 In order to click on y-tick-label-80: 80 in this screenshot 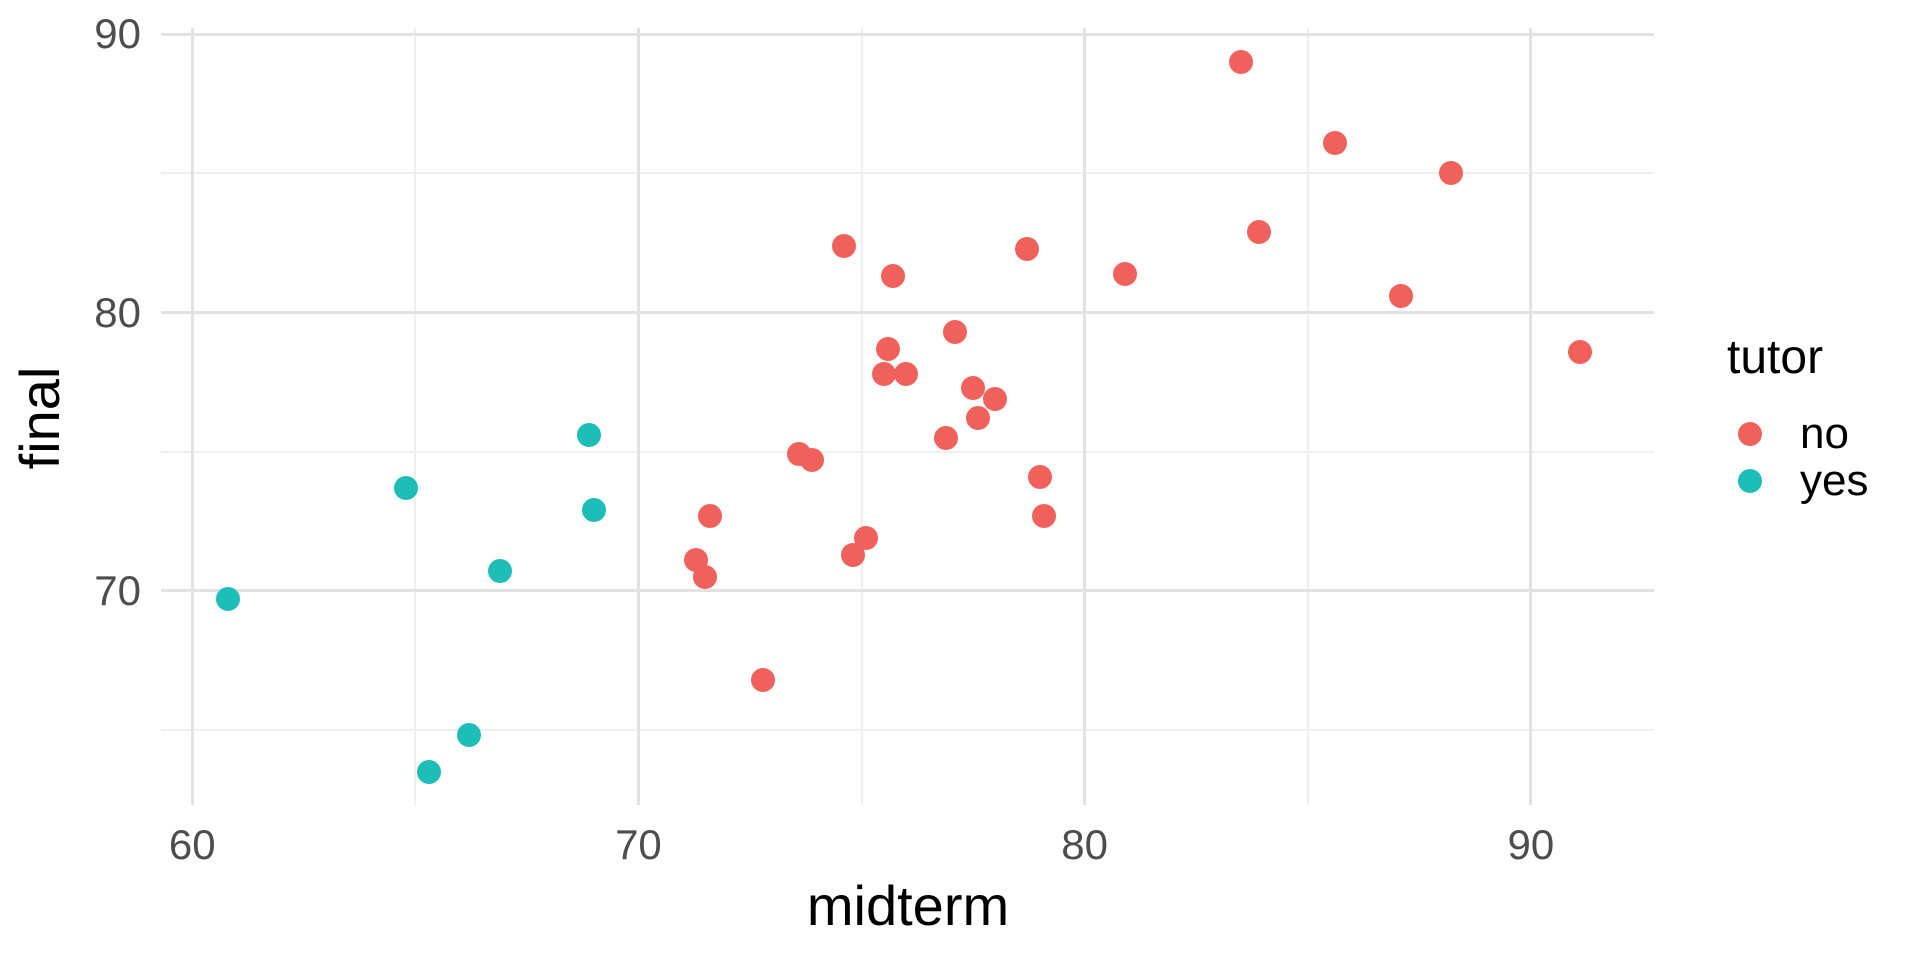, I will do `click(117, 312)`.